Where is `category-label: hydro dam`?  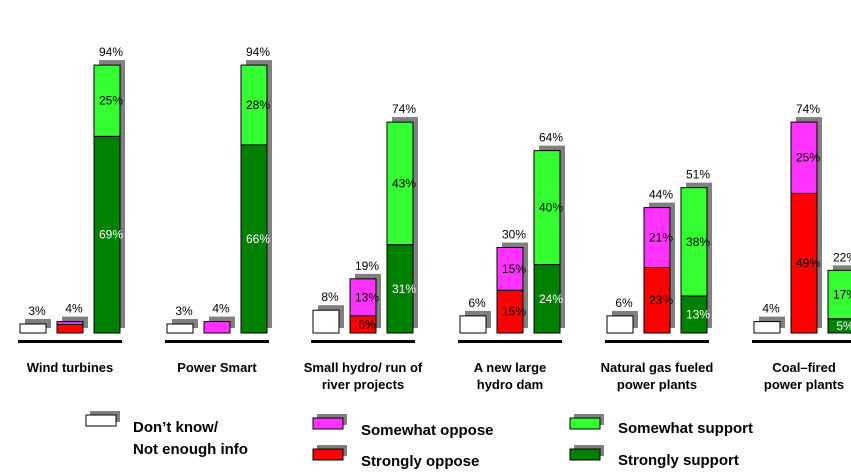
category-label: hydro dam is located at coordinates (510, 384).